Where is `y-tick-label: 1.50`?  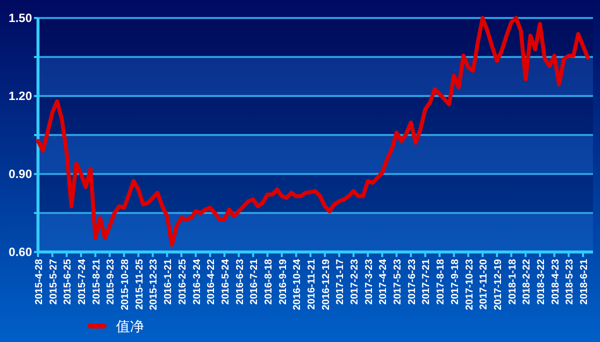
y-tick-label: 1.50 is located at coordinates (20, 18).